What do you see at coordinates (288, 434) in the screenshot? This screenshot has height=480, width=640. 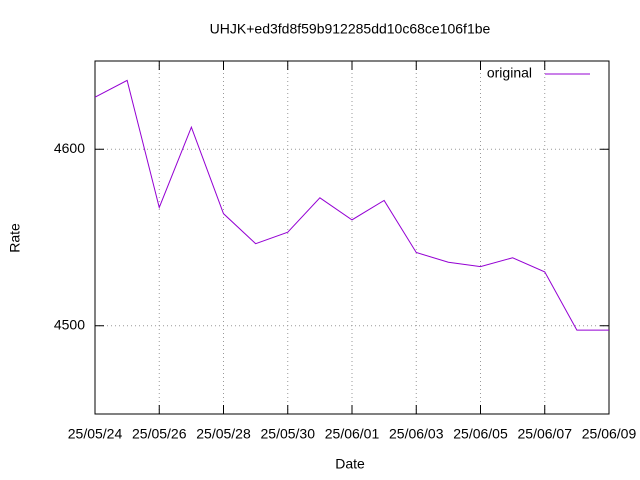 I see `x-tick-label: 25/05/30` at bounding box center [288, 434].